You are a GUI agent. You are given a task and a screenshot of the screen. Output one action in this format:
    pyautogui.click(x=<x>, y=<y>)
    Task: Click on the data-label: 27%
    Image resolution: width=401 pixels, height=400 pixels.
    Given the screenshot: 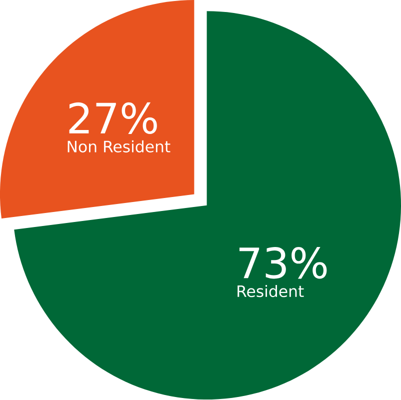 What is the action you would take?
    pyautogui.click(x=113, y=118)
    